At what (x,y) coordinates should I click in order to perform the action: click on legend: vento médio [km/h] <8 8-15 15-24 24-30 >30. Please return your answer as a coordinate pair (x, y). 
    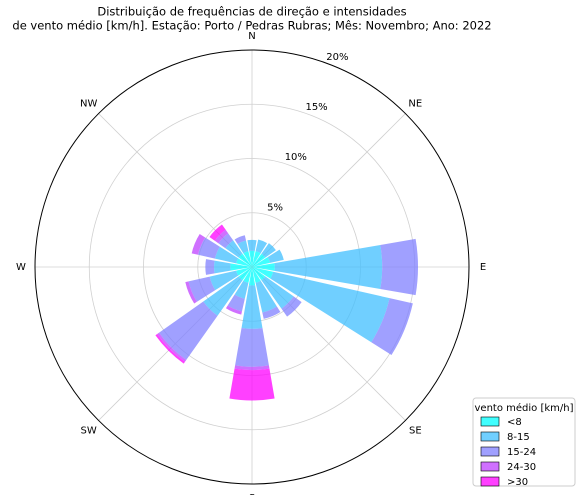
    Looking at the image, I should click on (524, 442).